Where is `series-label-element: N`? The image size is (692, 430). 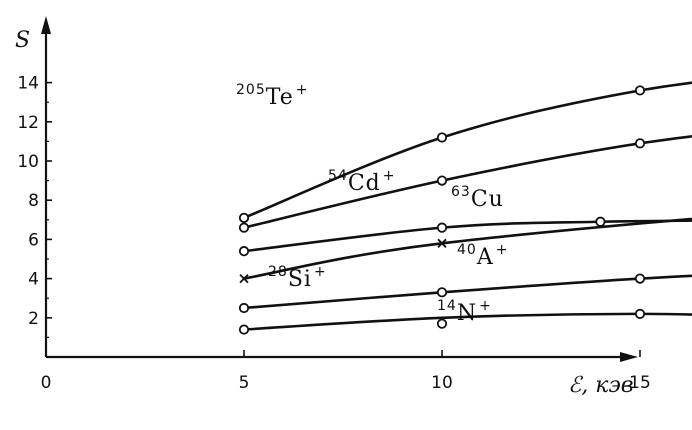 series-label-element: N is located at coordinates (467, 313).